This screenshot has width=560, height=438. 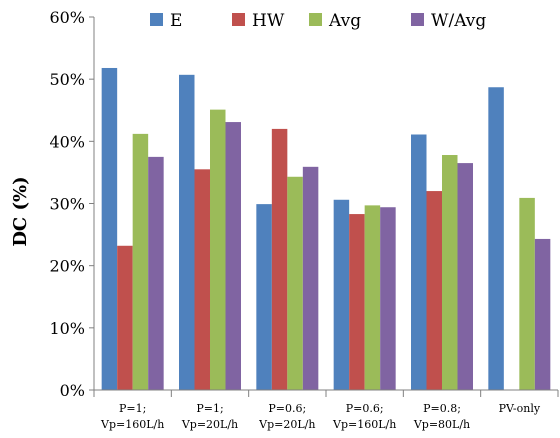 What do you see at coordinates (67, 204) in the screenshot?
I see `y-tick-label: 30%` at bounding box center [67, 204].